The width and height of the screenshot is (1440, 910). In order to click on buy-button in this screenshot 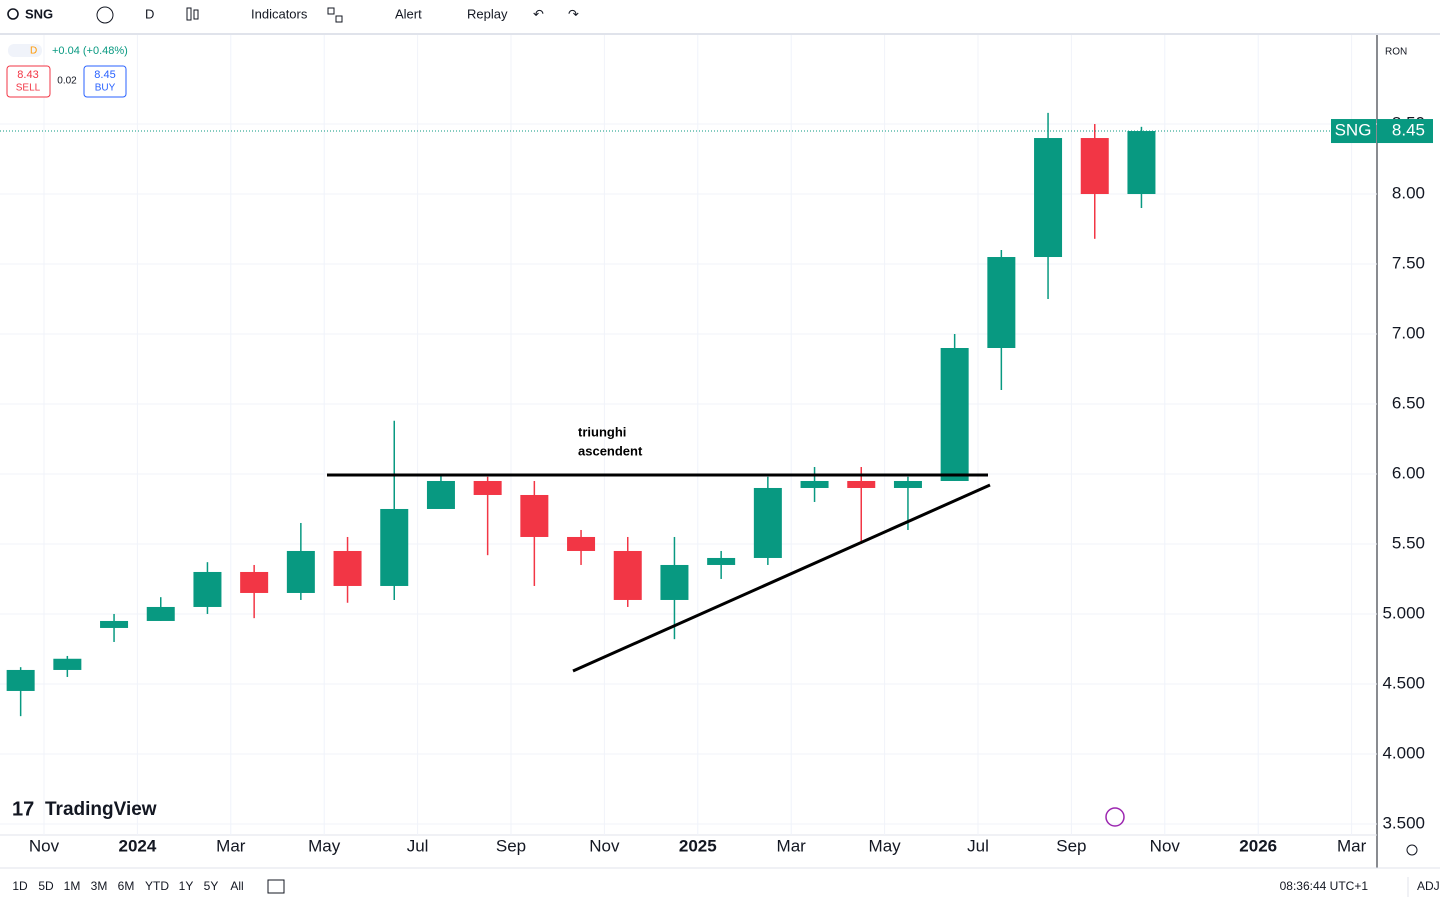, I will do `click(105, 81)`.